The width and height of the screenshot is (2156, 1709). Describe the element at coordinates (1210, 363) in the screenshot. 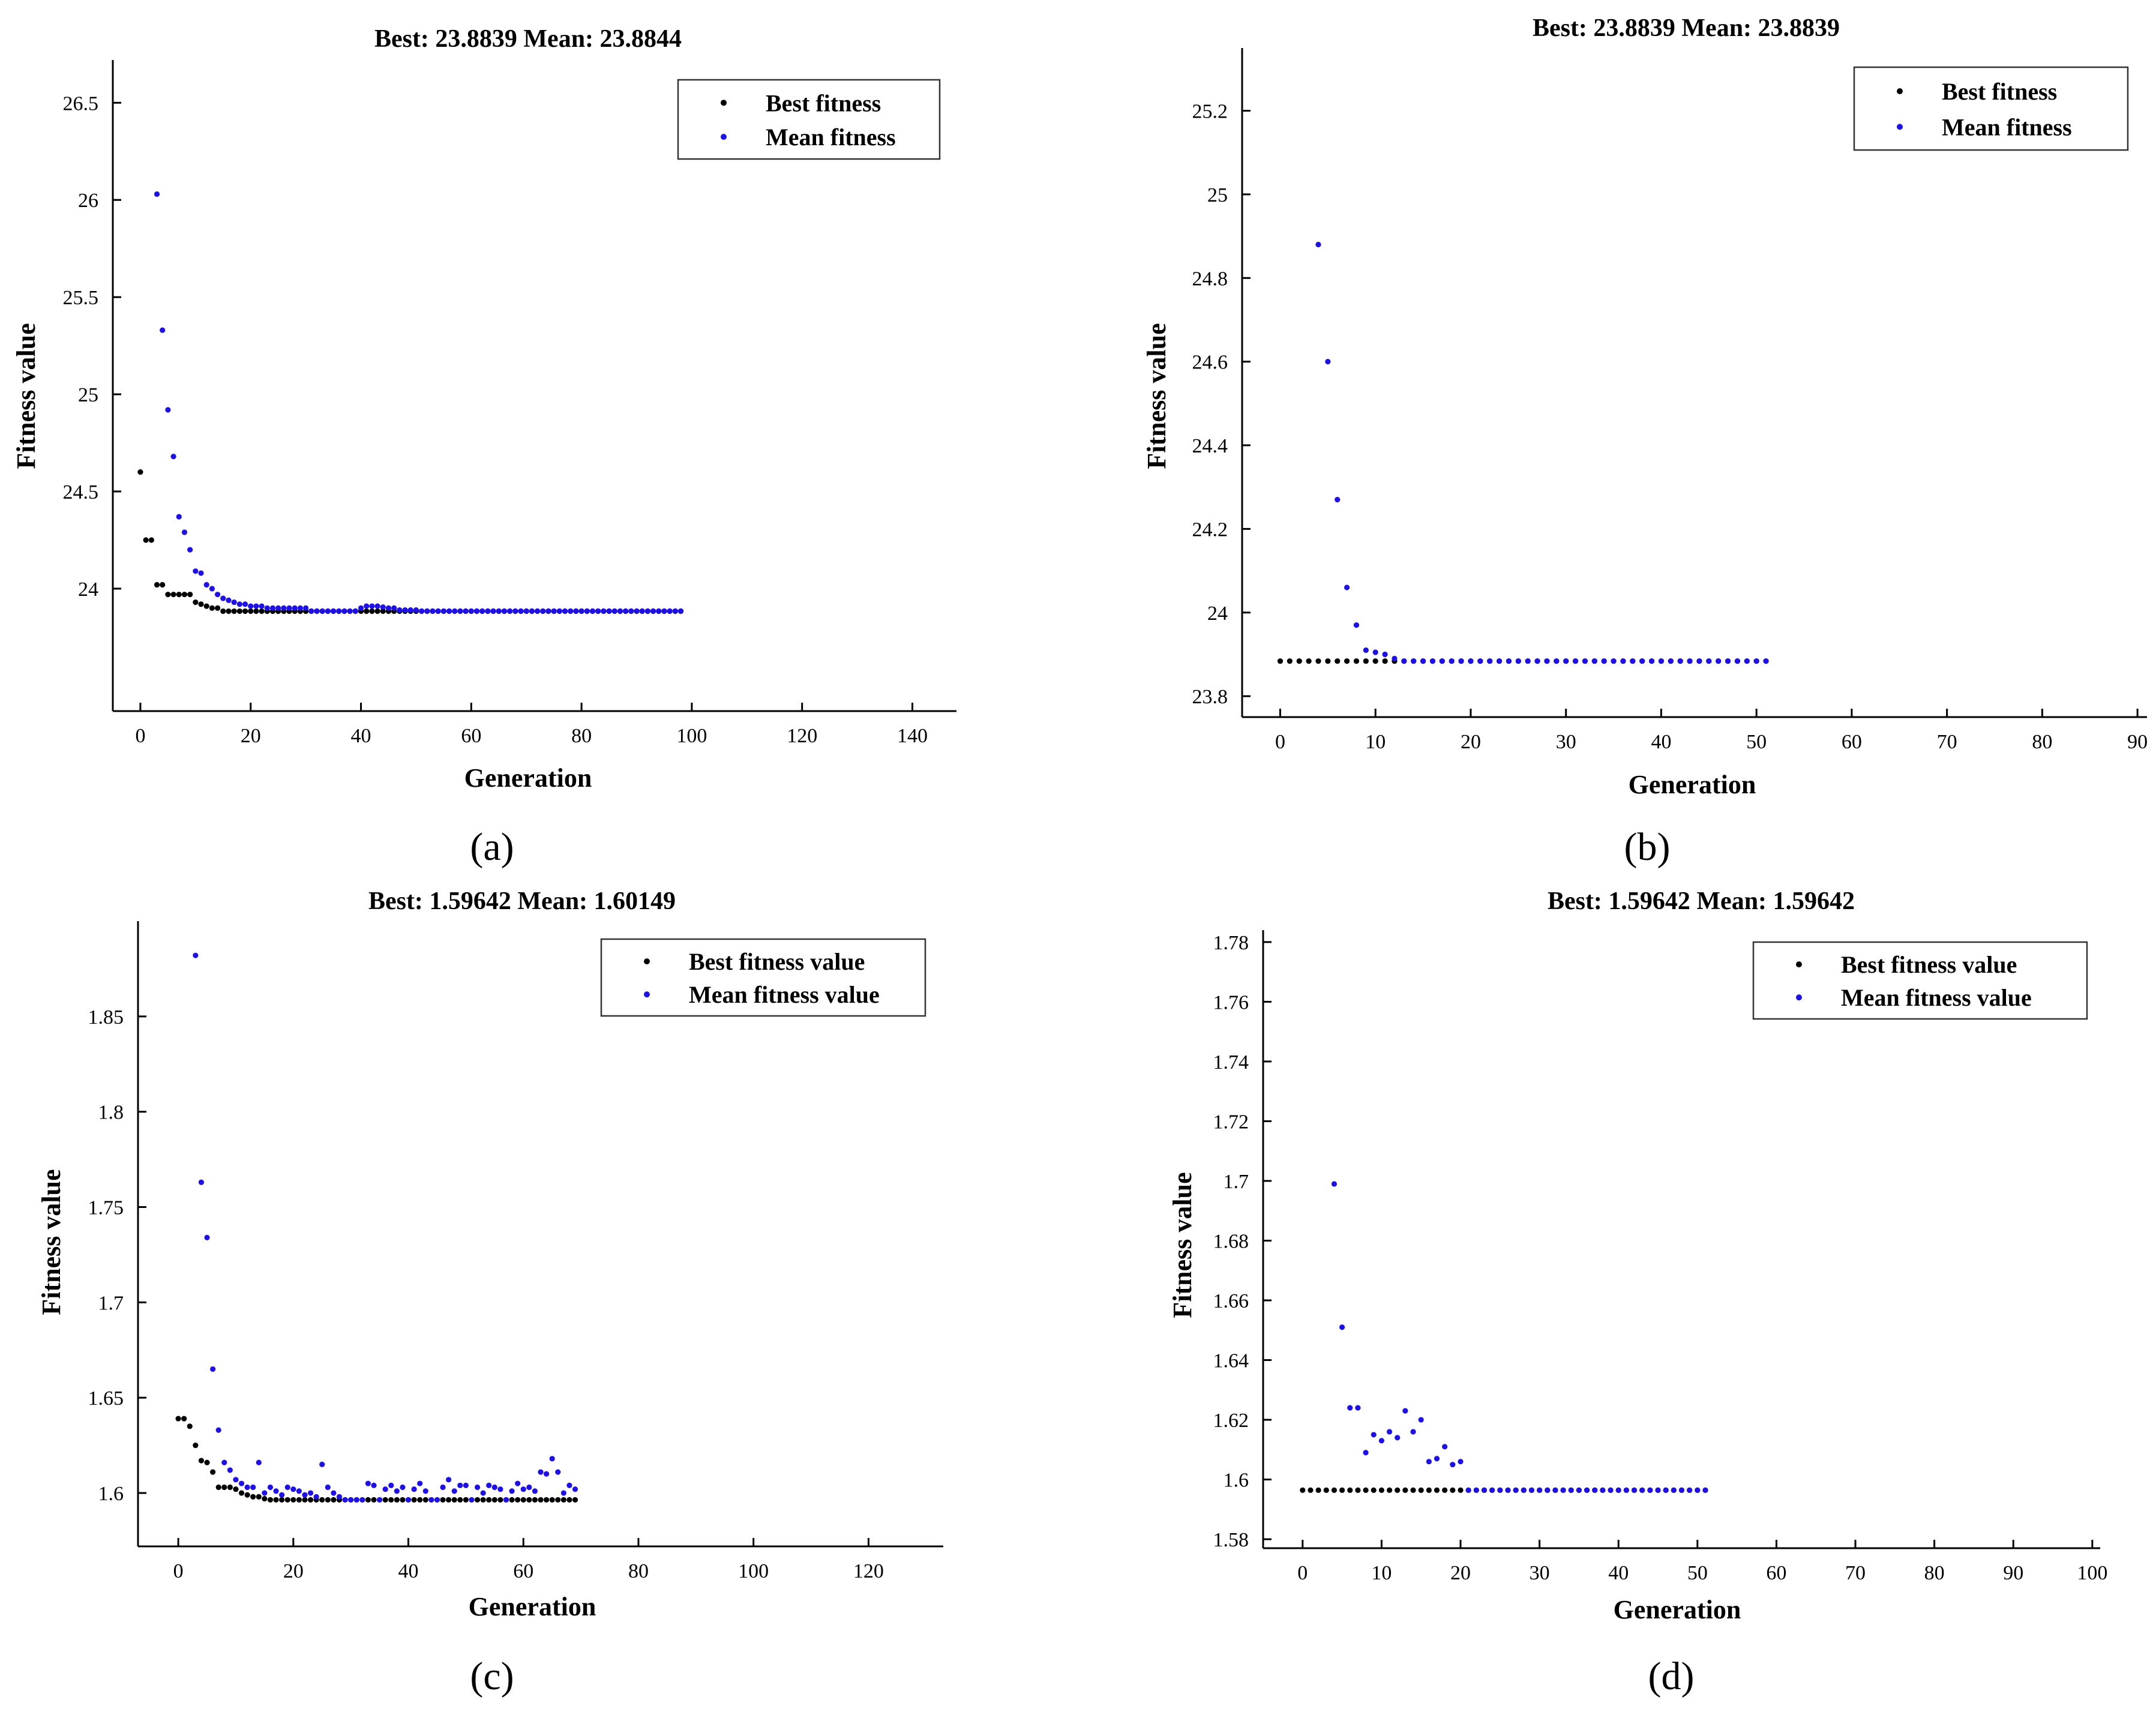

I see `y-tick-label: 24.6` at that location.